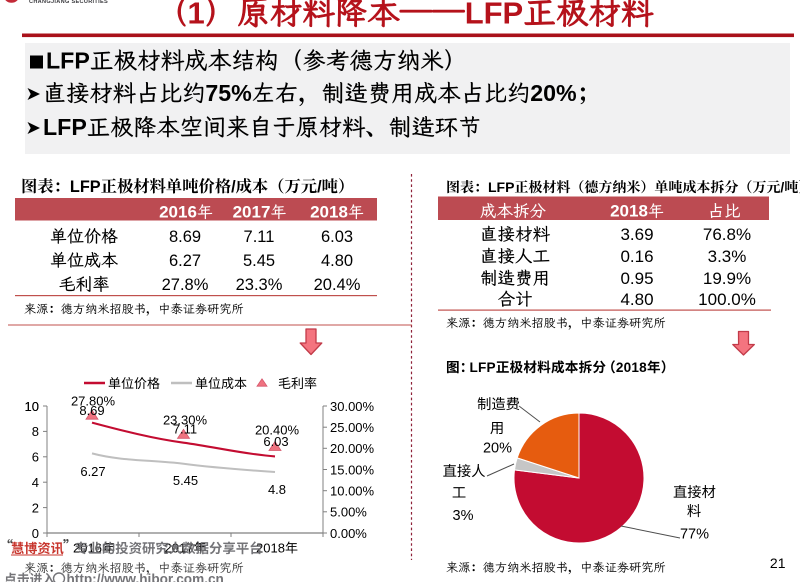  What do you see at coordinates (35, 507) in the screenshot?
I see `svg-text: 2` at bounding box center [35, 507].